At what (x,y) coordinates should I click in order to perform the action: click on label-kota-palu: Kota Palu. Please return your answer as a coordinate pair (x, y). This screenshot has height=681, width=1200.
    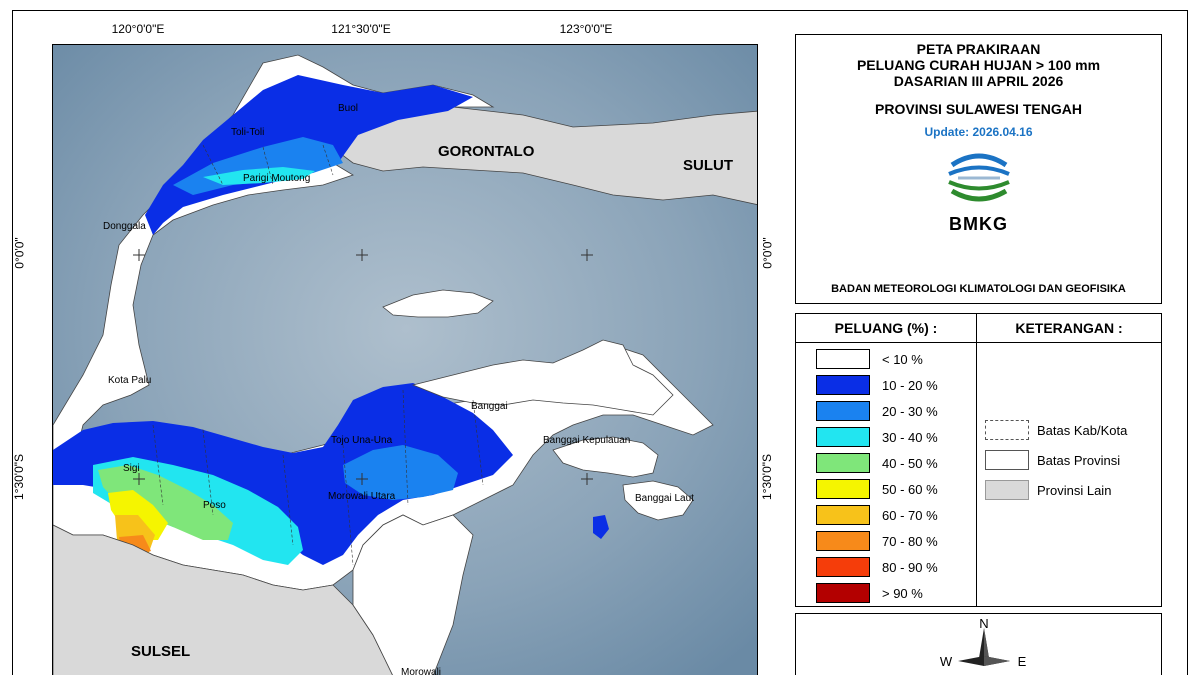
    Looking at the image, I should click on (130, 380).